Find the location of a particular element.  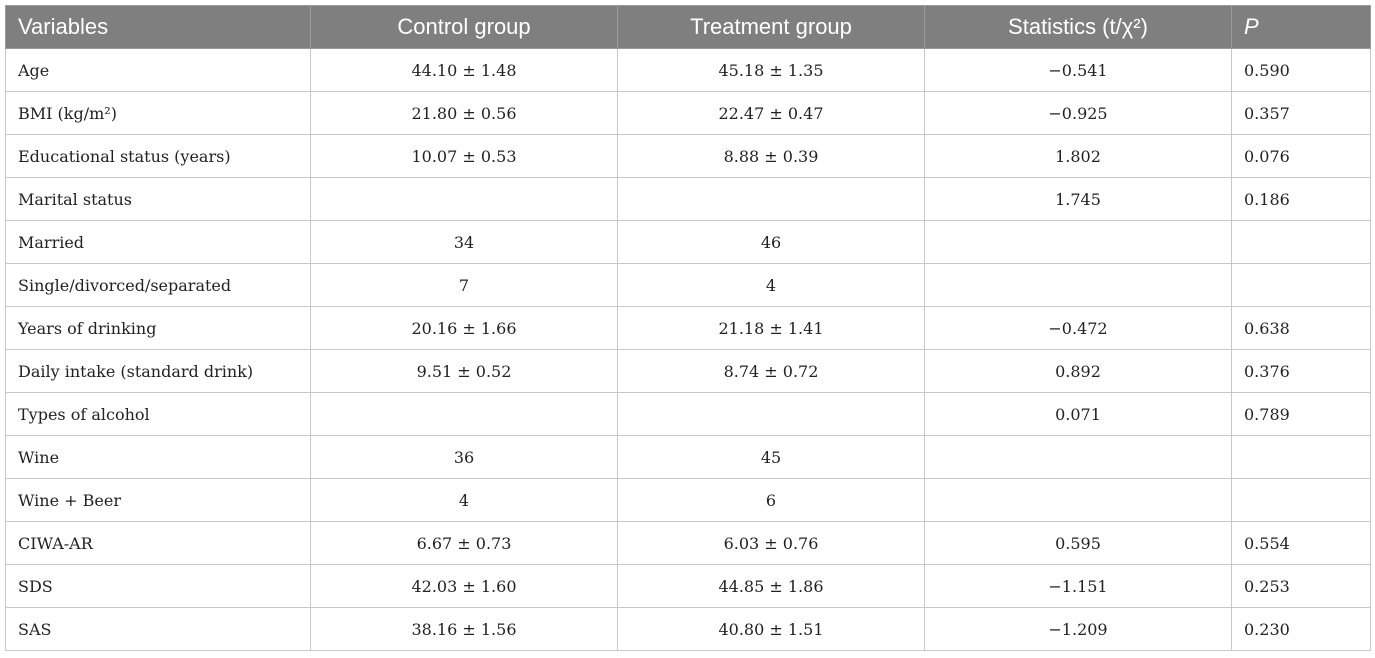

cell-statistic: −1.151 is located at coordinates (1078, 586).